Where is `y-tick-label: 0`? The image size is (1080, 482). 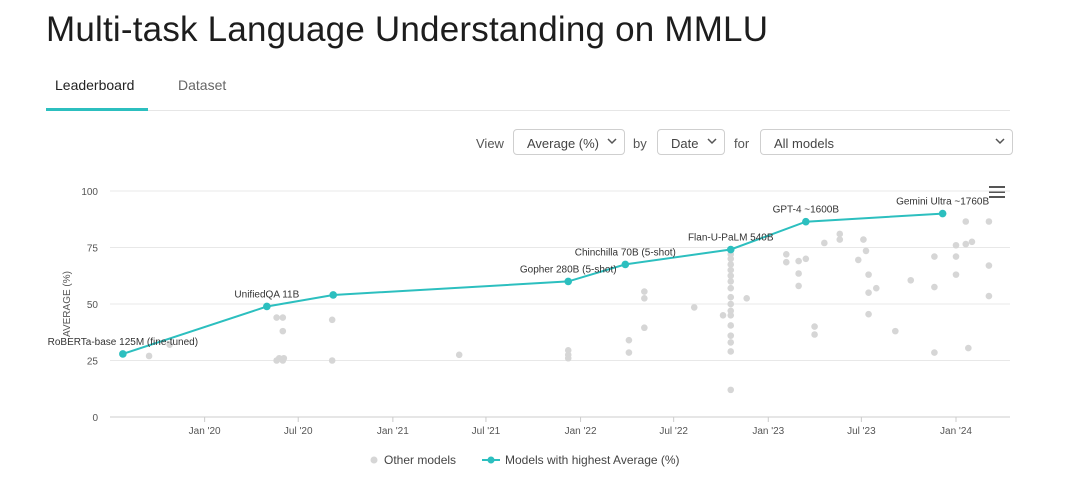
y-tick-label: 0 is located at coordinates (95, 418).